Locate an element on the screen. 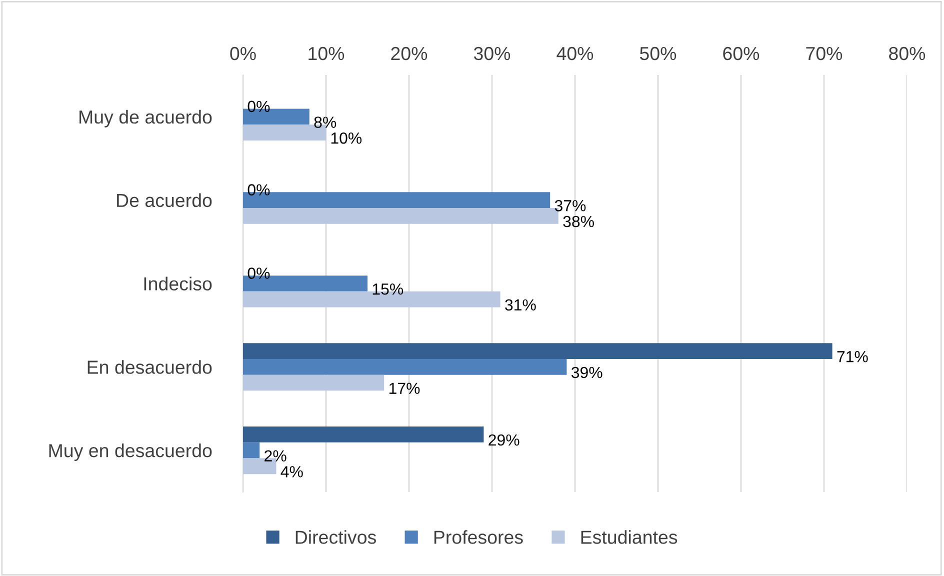 The height and width of the screenshot is (576, 944). data-label: 29% is located at coordinates (504, 440).